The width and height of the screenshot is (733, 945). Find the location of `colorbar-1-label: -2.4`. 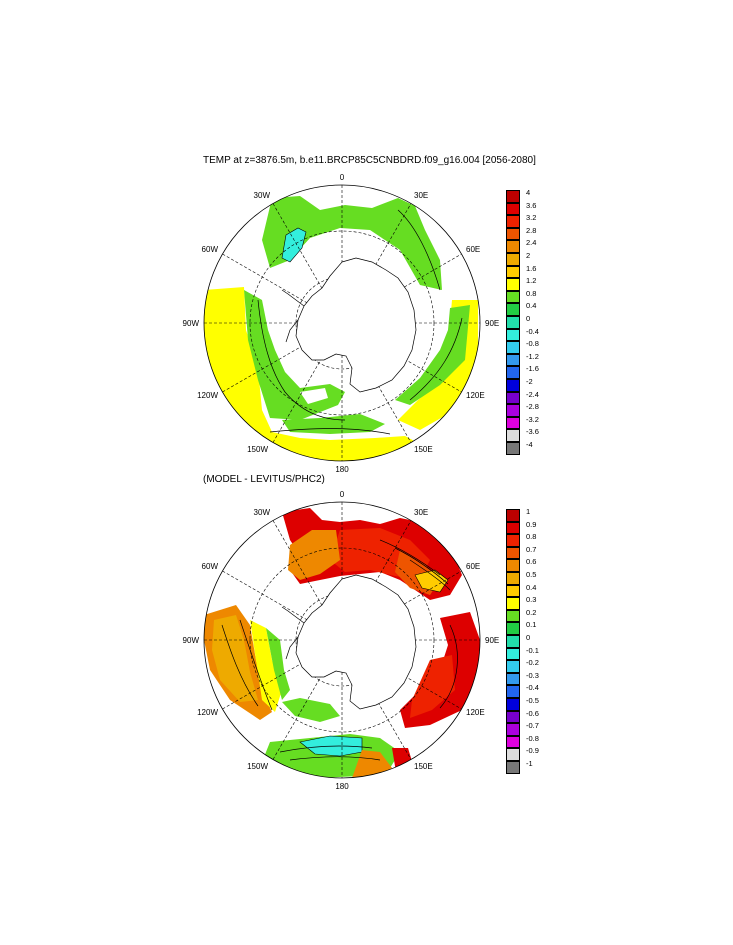

colorbar-1-label: -2.4 is located at coordinates (532, 394).